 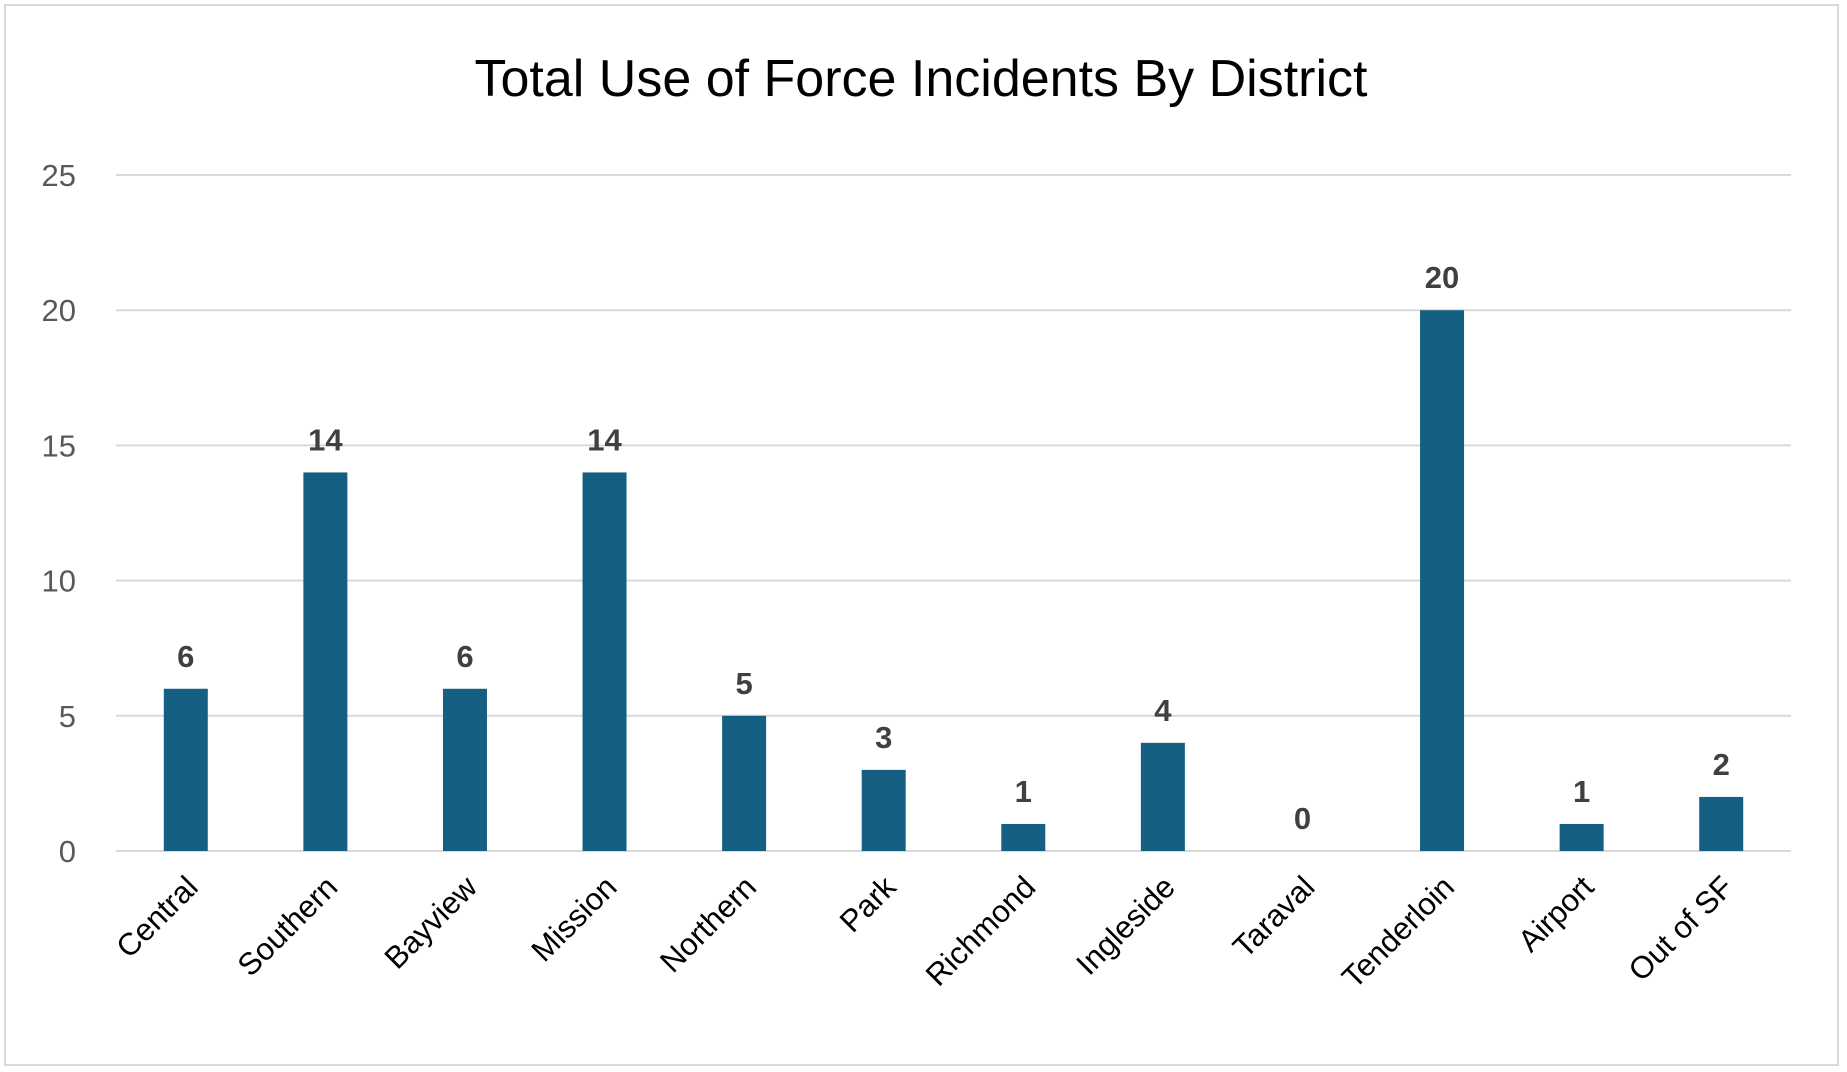 I want to click on x-tick-label: Out of SF, so click(x=1681, y=928).